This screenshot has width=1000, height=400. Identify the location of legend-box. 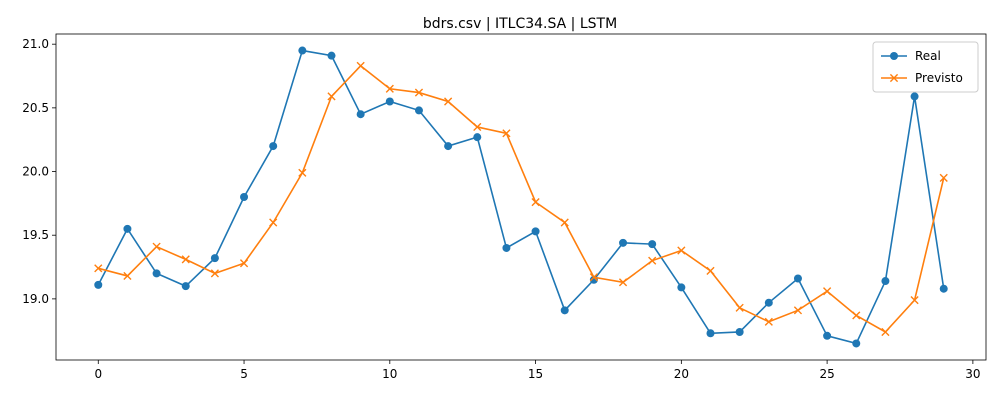
(925, 67).